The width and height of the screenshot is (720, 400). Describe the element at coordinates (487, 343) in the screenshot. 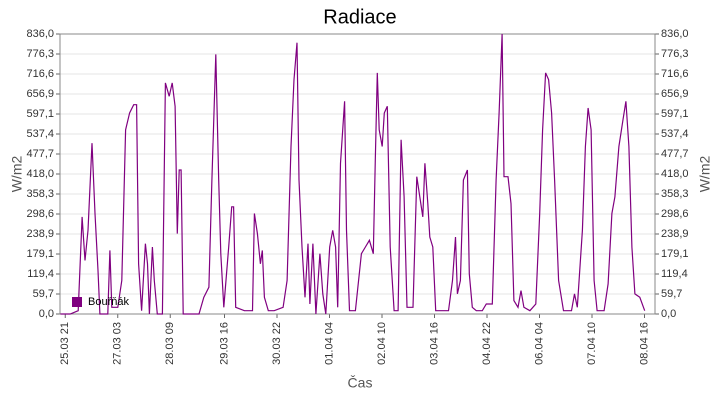

I see `x-tick-label: 04.04 22` at that location.